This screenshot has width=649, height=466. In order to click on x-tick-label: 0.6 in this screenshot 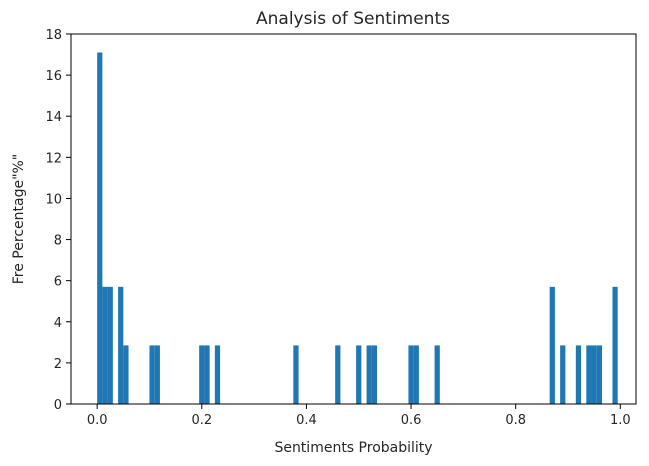, I will do `click(411, 420)`.